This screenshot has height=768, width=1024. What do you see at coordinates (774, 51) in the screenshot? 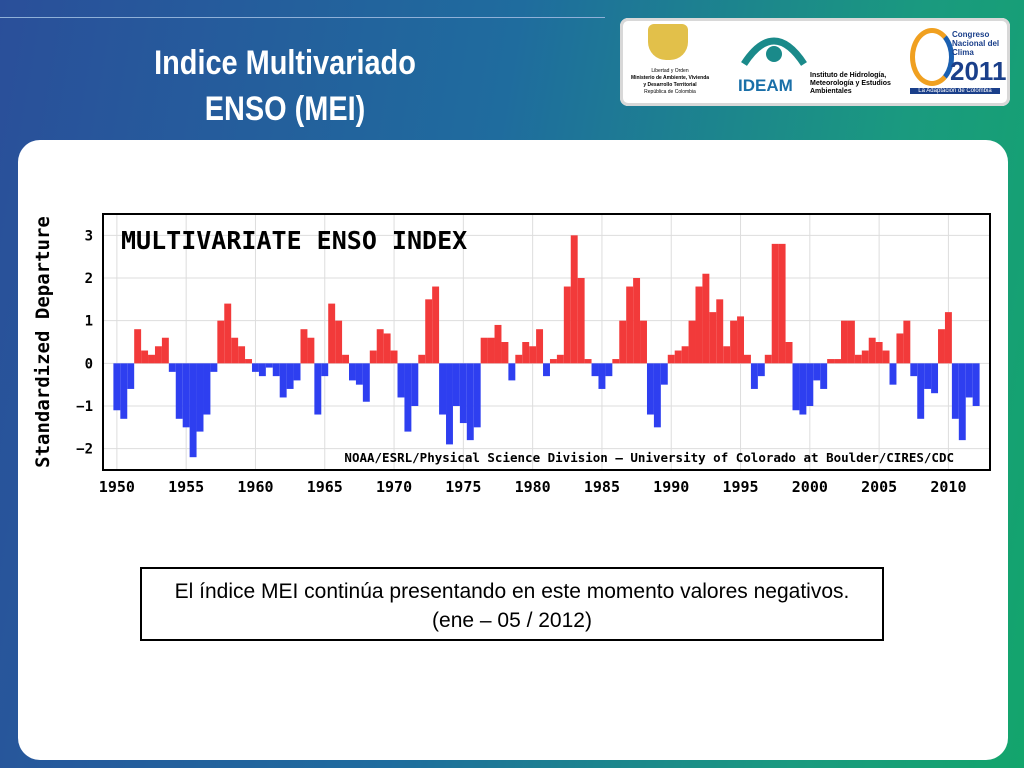
I see `ideam-icon` at bounding box center [774, 51].